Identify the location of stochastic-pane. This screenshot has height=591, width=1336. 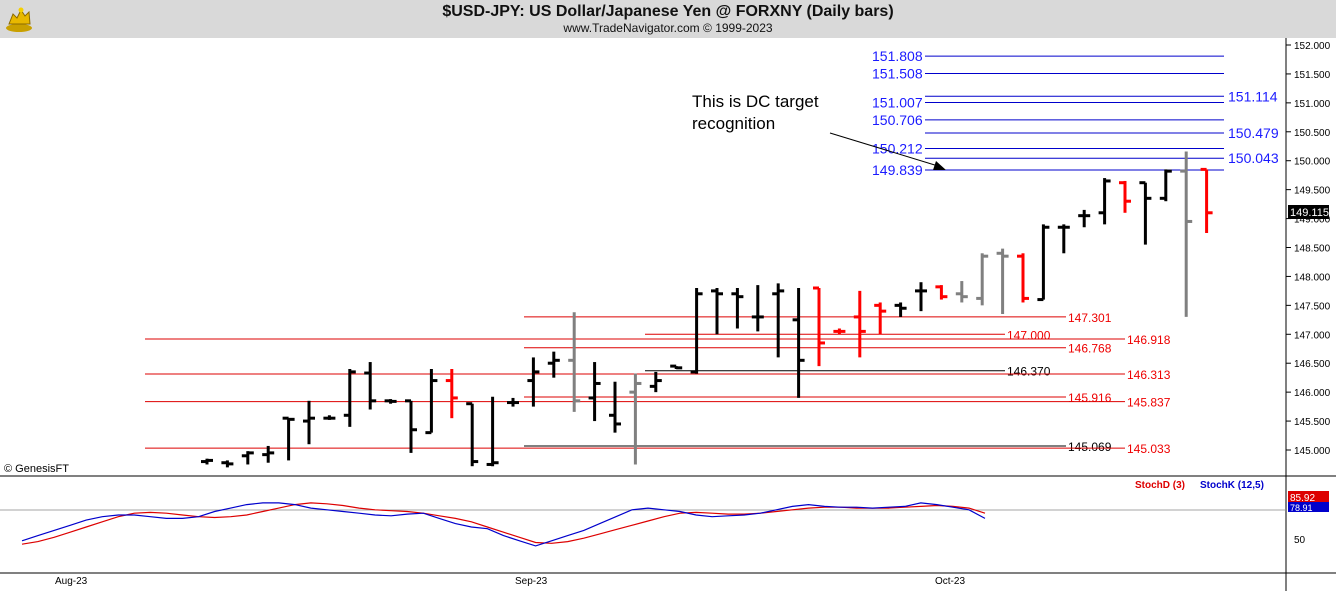
(503, 524).